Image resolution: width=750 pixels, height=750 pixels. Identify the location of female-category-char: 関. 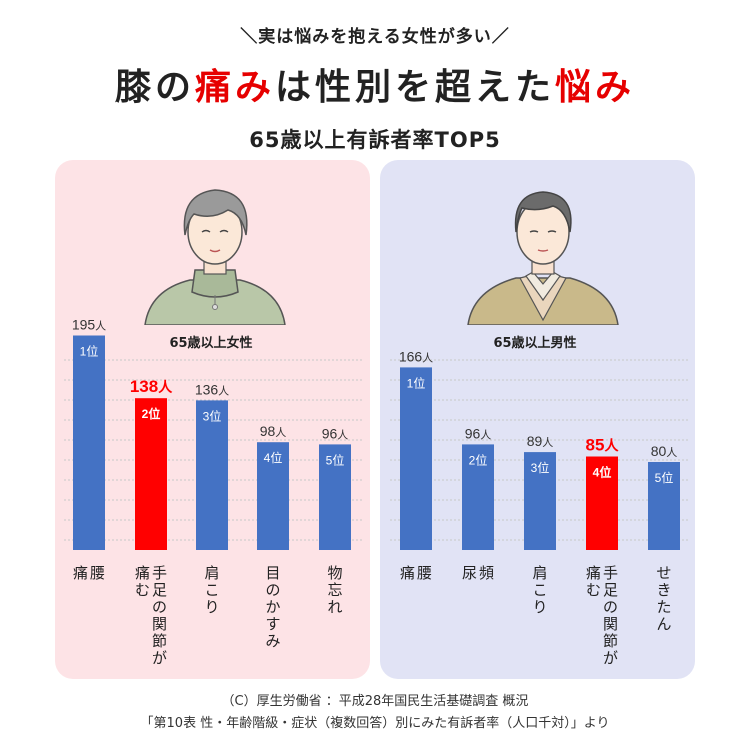
(159, 624).